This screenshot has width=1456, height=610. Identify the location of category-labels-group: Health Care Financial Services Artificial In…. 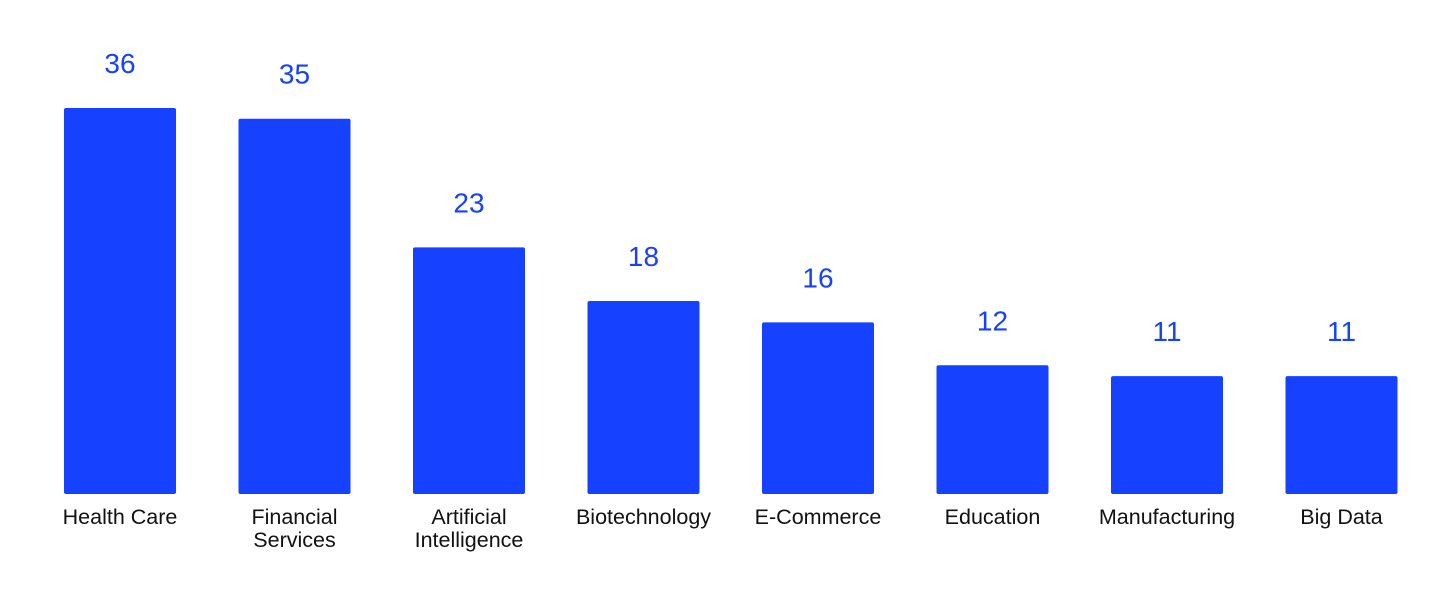
(723, 528).